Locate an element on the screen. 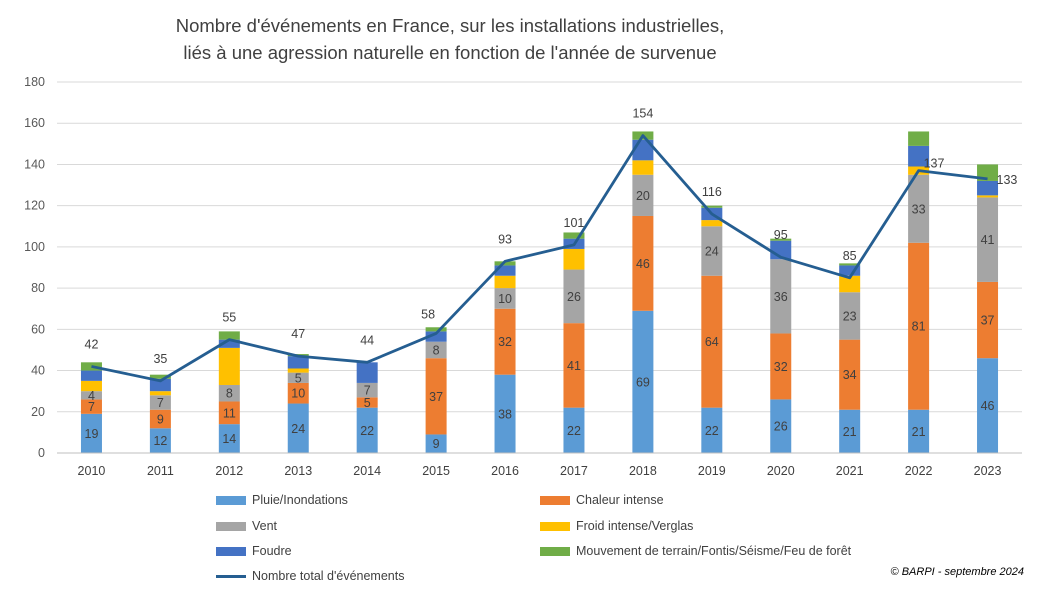  bar-value-label: 23 is located at coordinates (850, 316).